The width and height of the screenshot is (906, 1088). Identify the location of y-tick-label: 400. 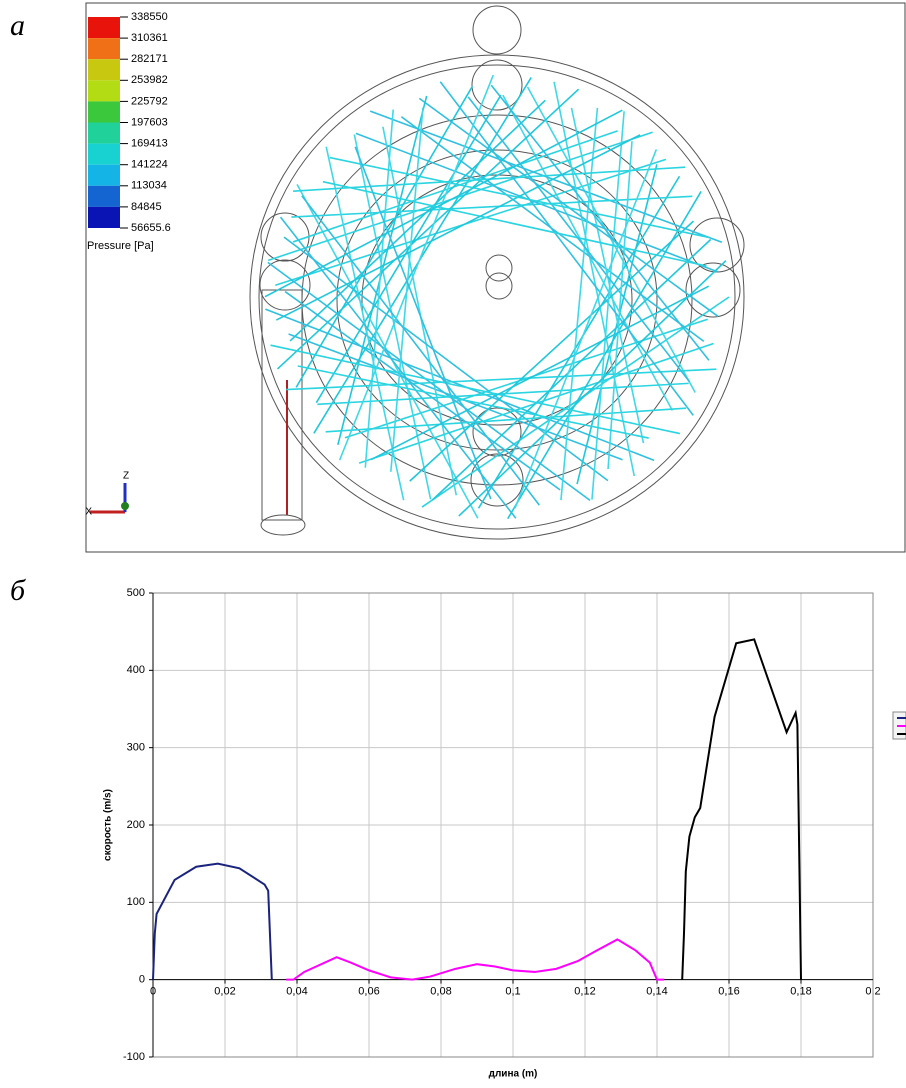
(136, 670).